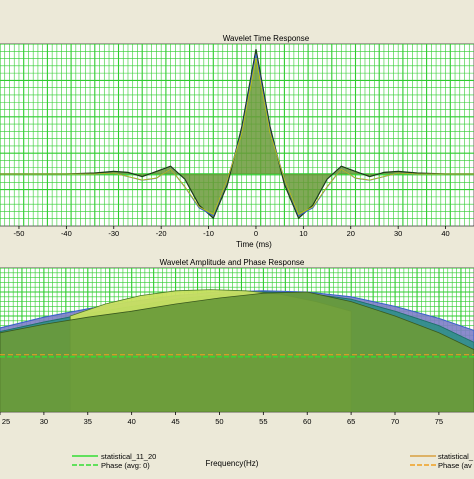  Describe the element at coordinates (66, 233) in the screenshot. I see `time-tick-label: -40` at that location.